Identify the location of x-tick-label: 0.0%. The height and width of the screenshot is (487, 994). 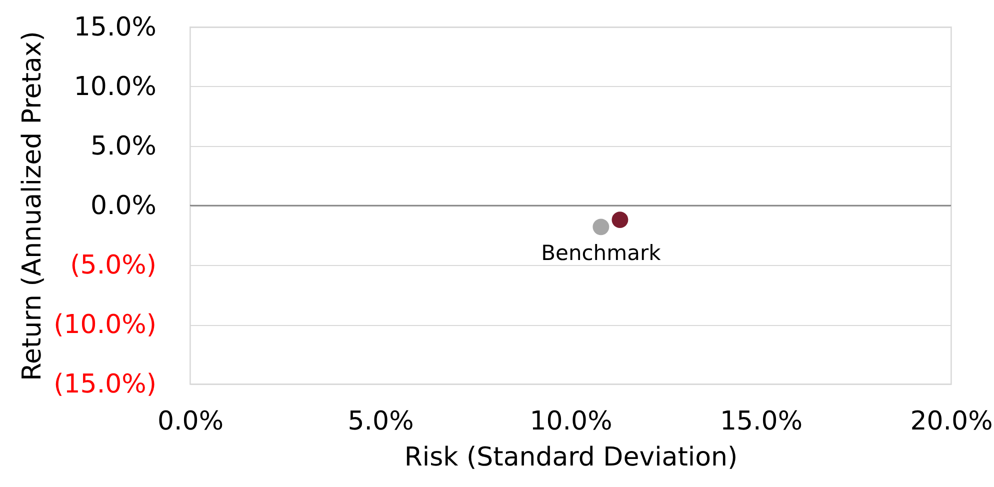
(190, 421).